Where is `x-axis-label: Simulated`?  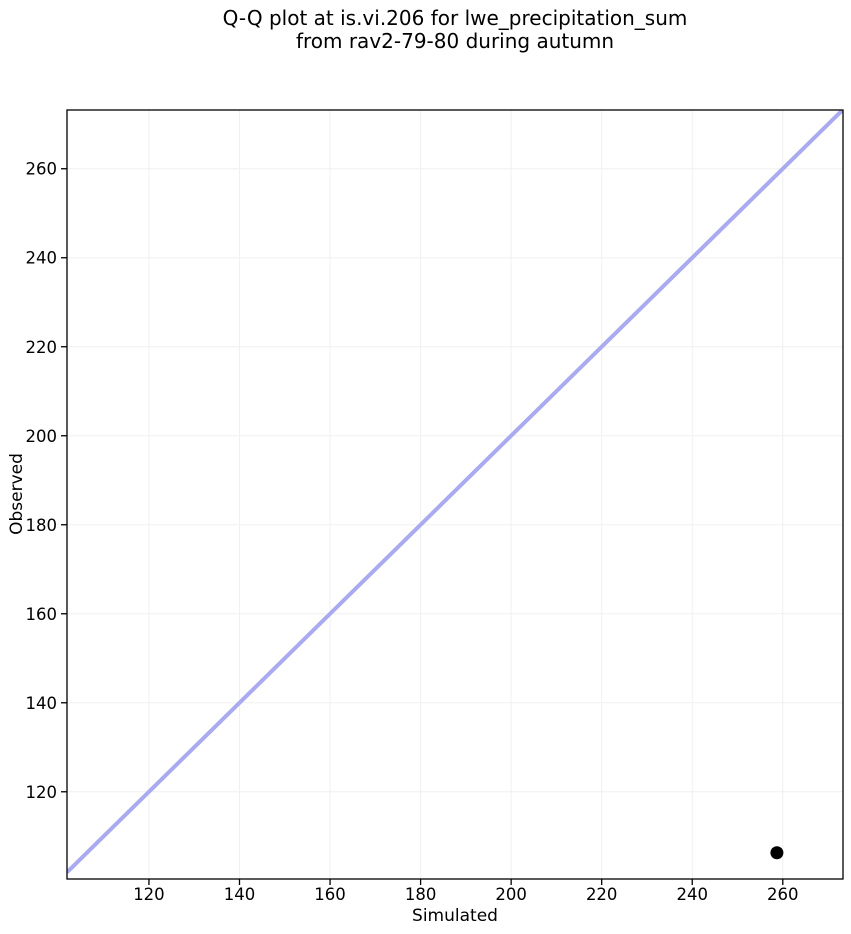 x-axis-label: Simulated is located at coordinates (455, 916).